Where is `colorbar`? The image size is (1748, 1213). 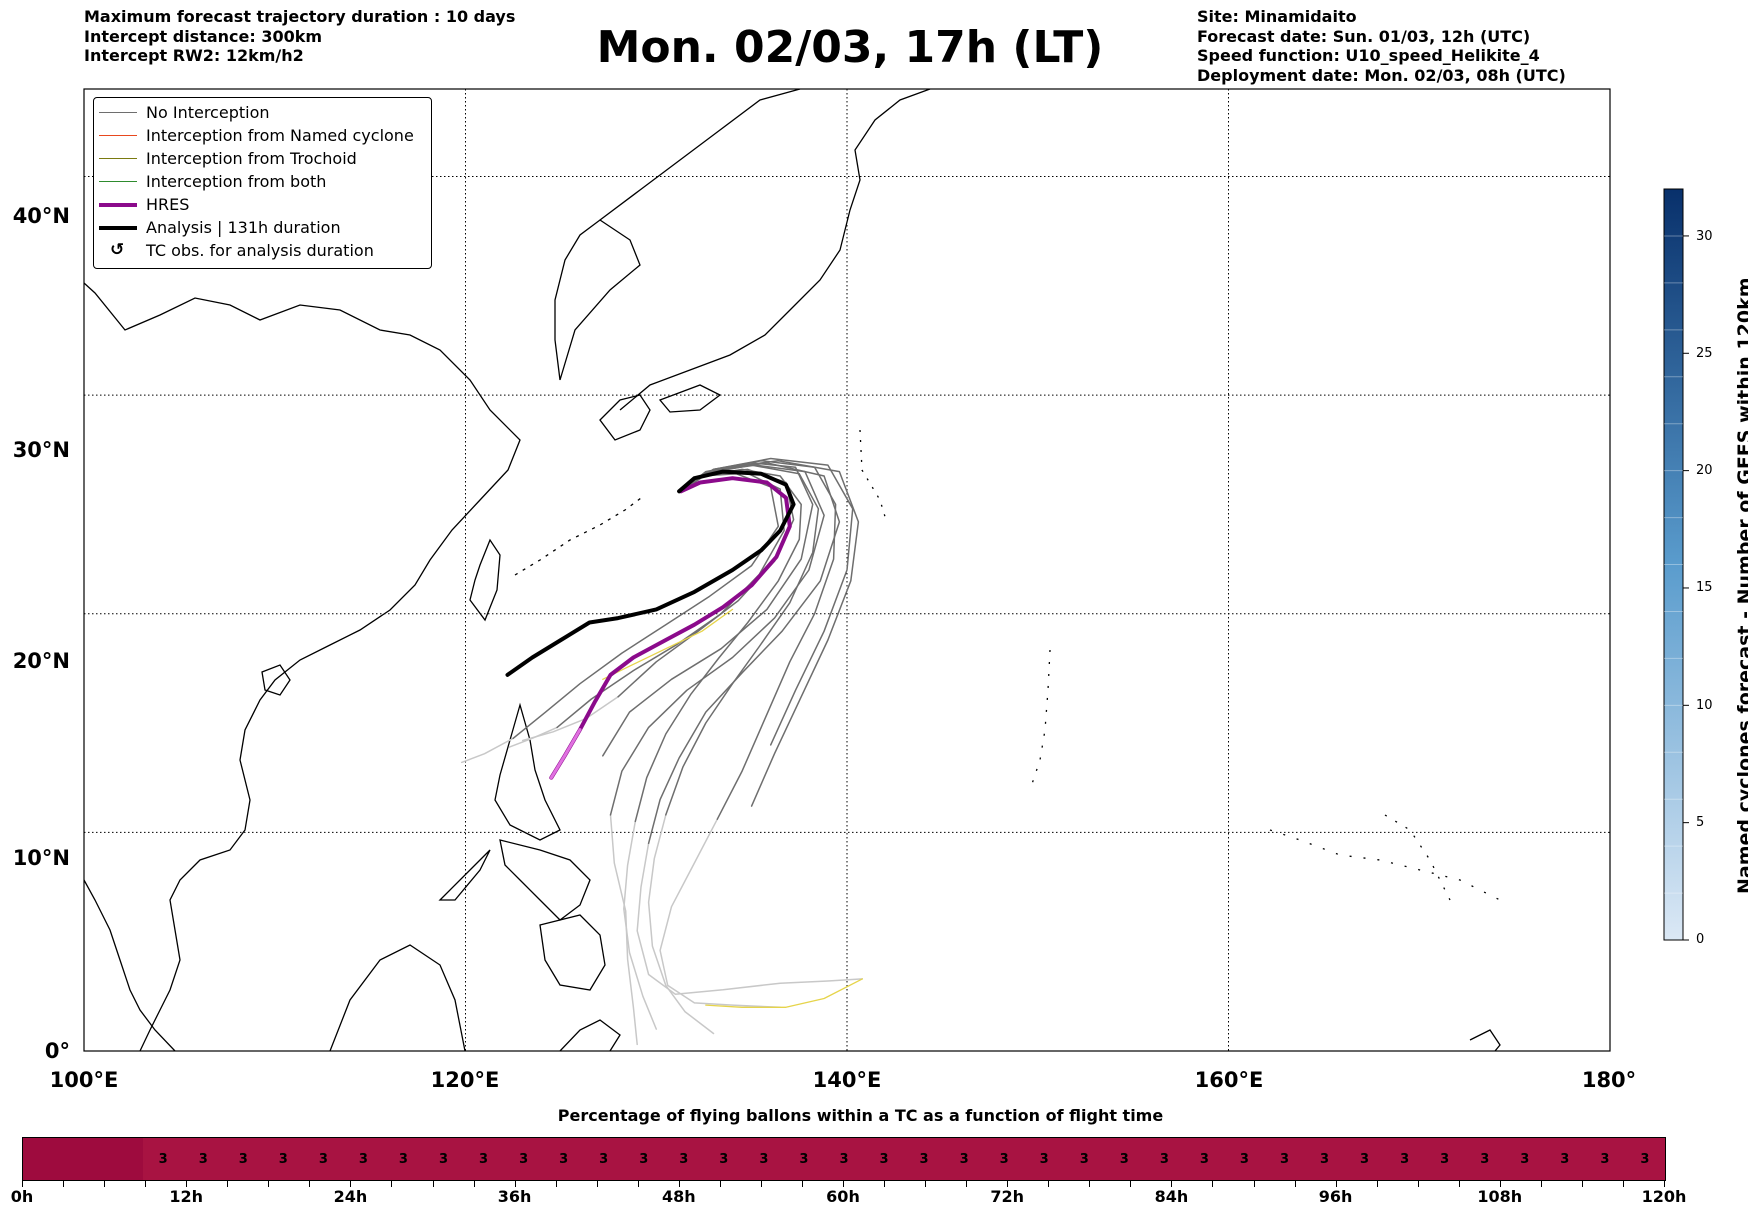
colorbar is located at coordinates (1676, 564).